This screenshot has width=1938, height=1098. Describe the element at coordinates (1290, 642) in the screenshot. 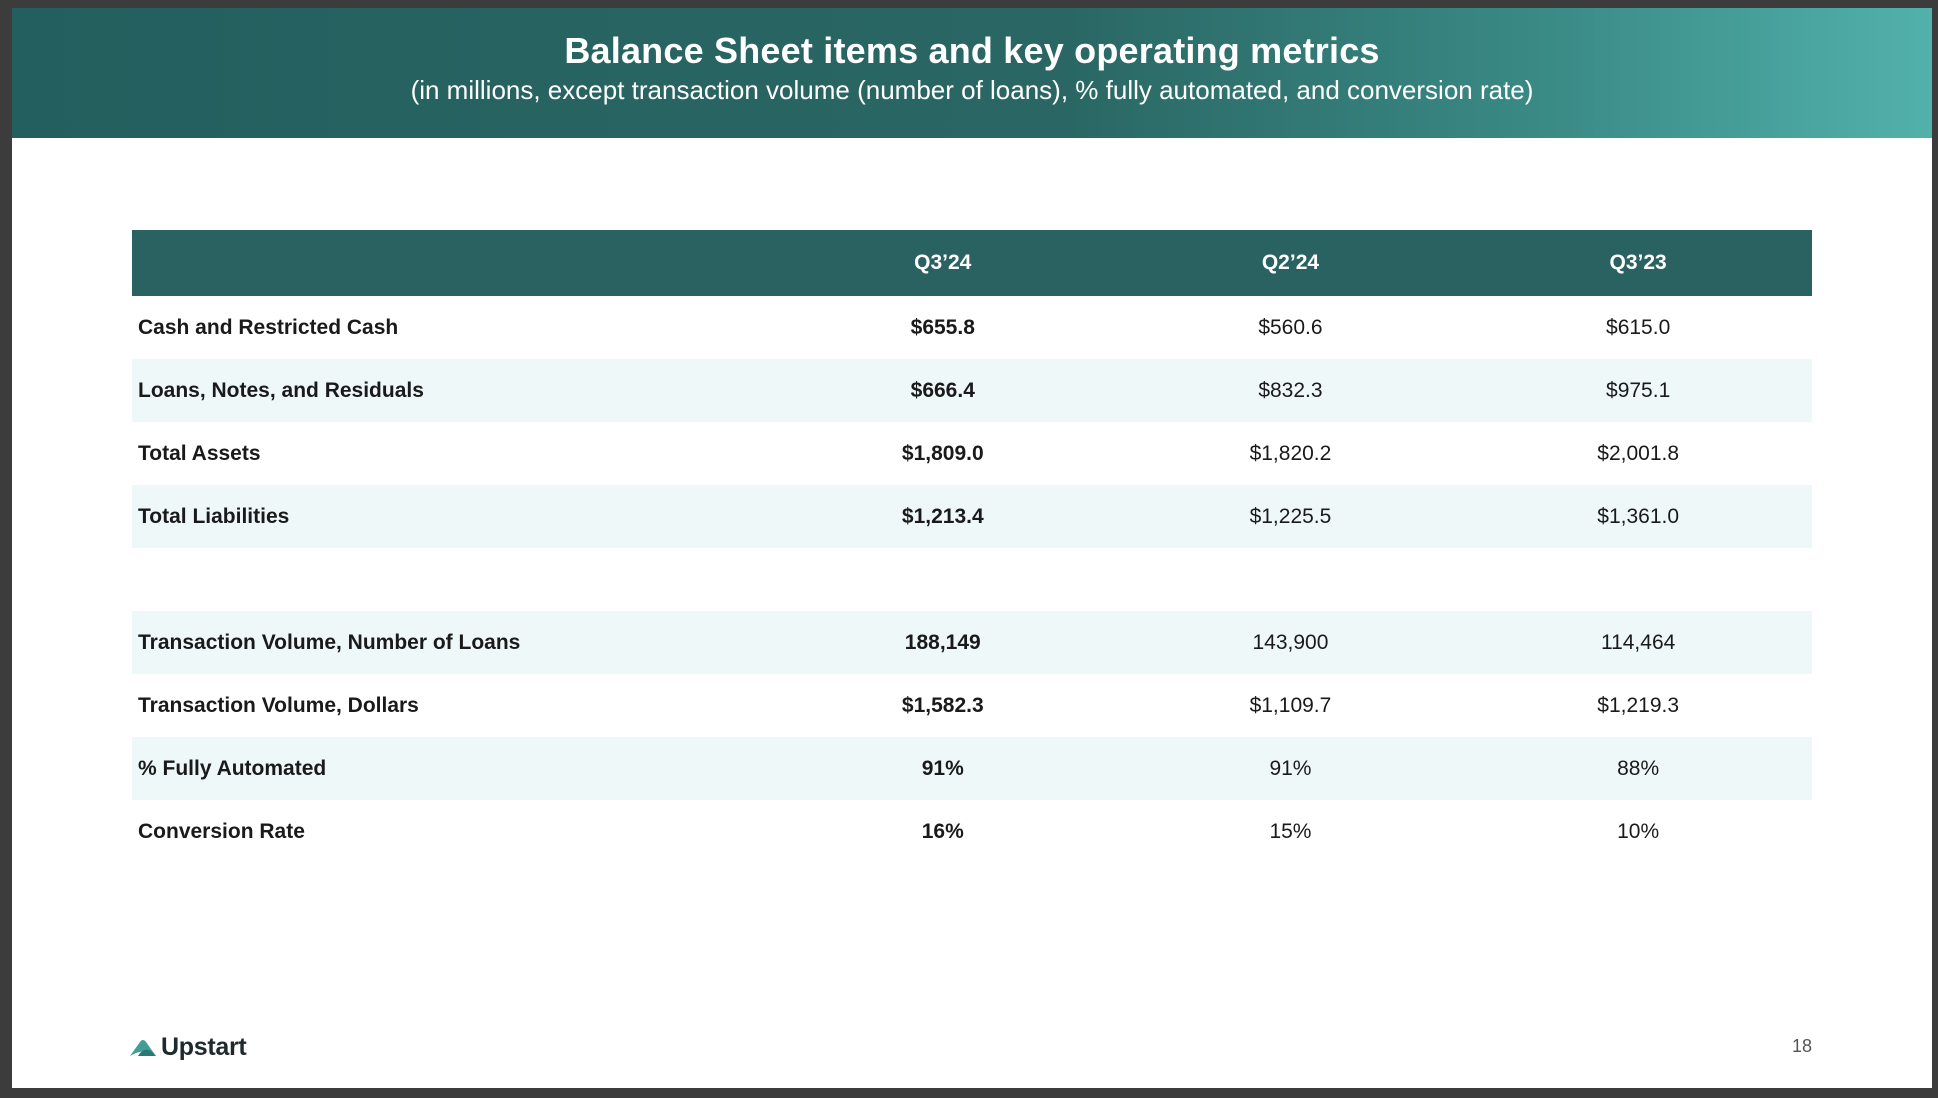

I see `value-q2-24: 143,900` at that location.